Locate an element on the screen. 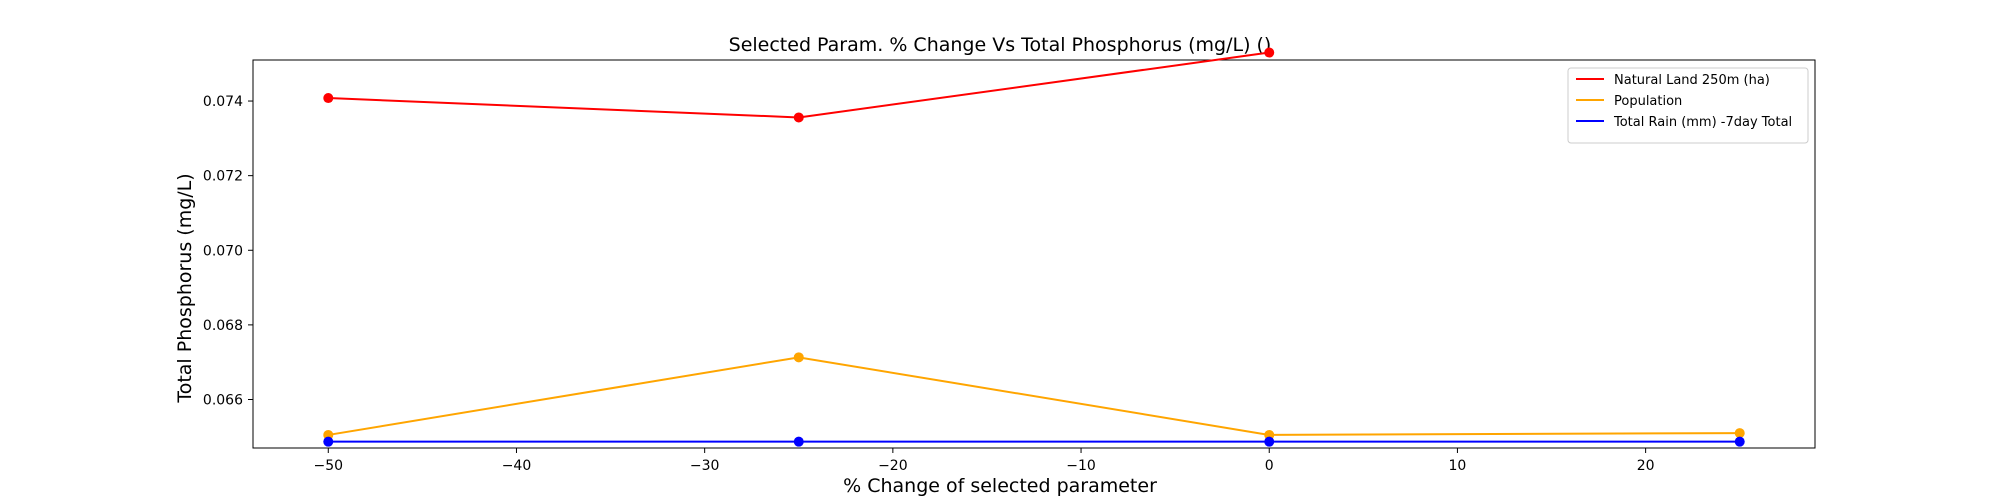 The height and width of the screenshot is (504, 2000). x-tick-label: 10 is located at coordinates (1458, 466).